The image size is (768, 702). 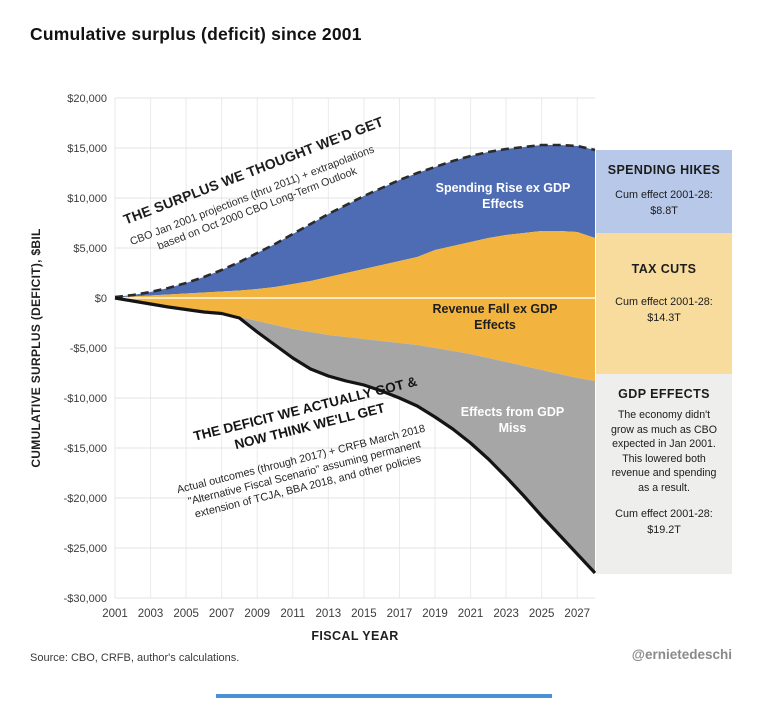 What do you see at coordinates (87, 149) in the screenshot?
I see `svg-text: $15,000` at bounding box center [87, 149].